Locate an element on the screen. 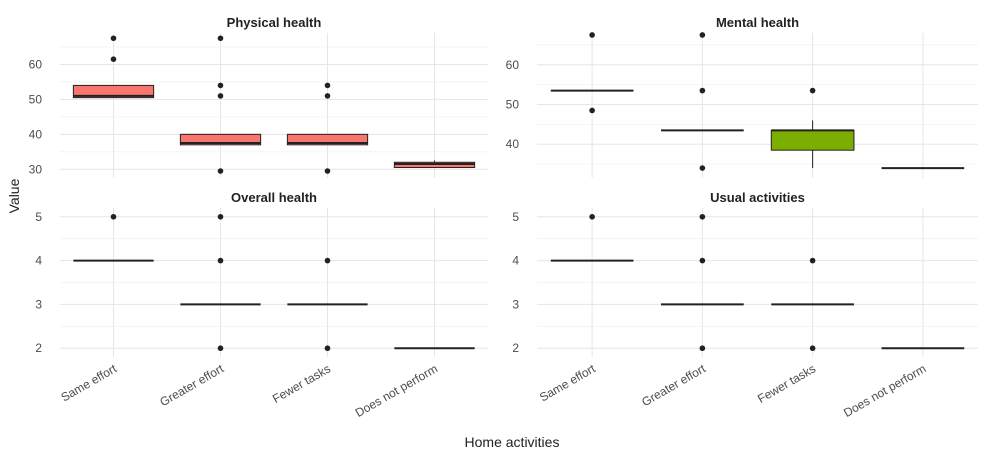 The height and width of the screenshot is (457, 986). y-tick-label: 30 is located at coordinates (36, 169).